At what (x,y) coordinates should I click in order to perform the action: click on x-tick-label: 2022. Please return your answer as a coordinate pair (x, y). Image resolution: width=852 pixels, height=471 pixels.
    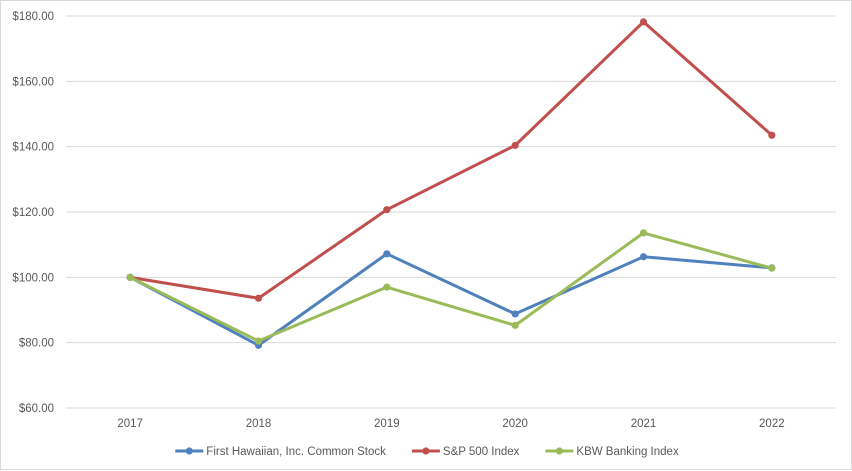
    Looking at the image, I should click on (772, 424).